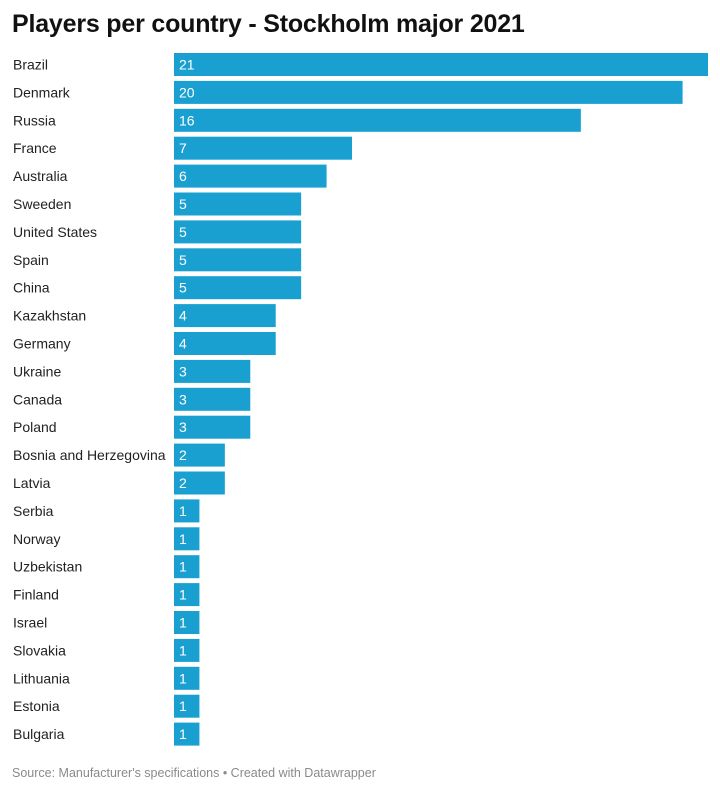  What do you see at coordinates (183, 148) in the screenshot?
I see `value-label: 7` at bounding box center [183, 148].